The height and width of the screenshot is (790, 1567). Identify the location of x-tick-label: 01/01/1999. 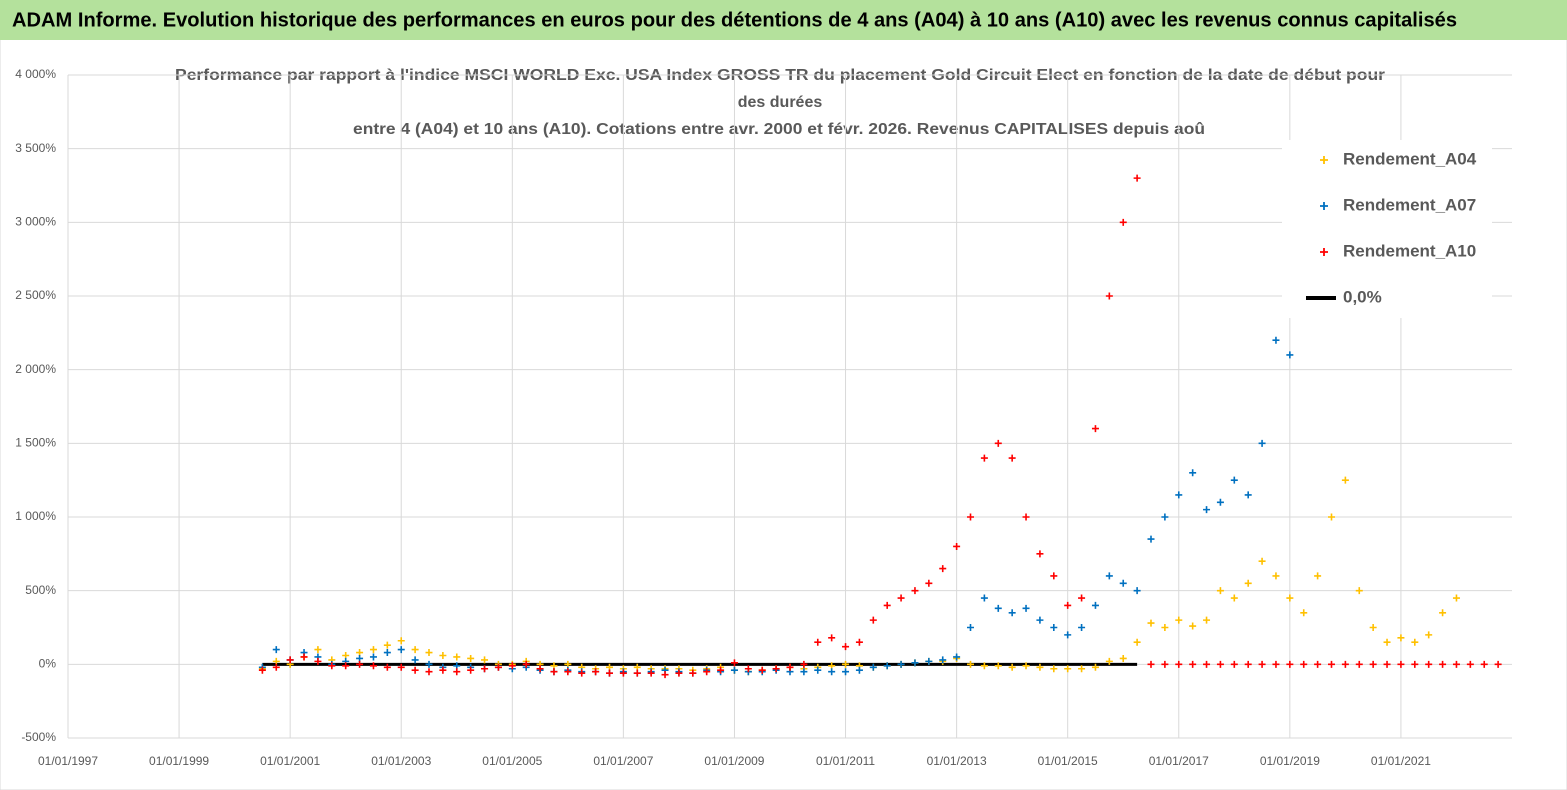
(179, 761).